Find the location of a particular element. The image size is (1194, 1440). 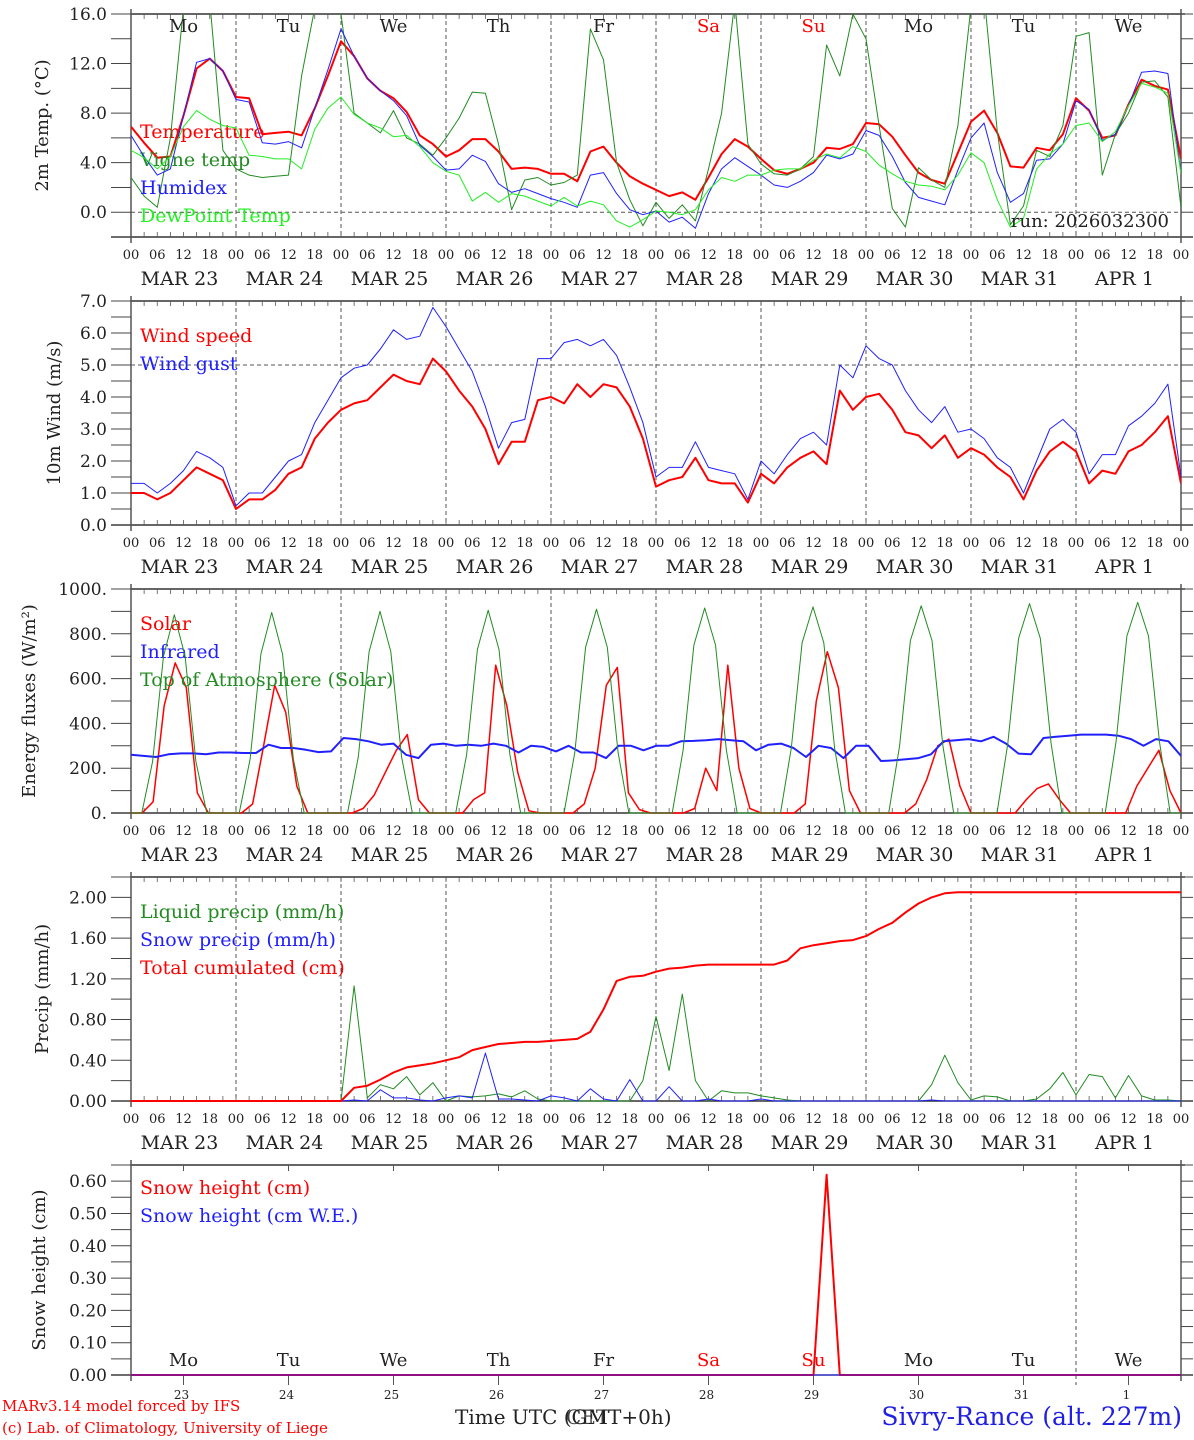

series-line-wind-speed is located at coordinates (656, 433).